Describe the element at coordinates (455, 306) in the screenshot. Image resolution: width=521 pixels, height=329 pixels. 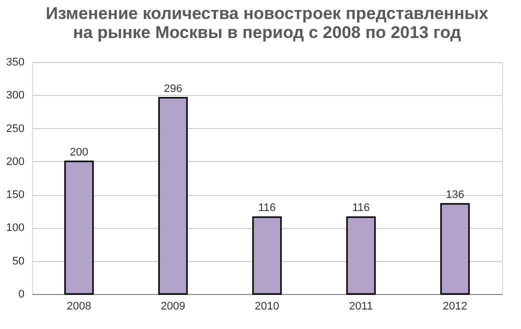
I see `x-tick-label: 2012` at that location.